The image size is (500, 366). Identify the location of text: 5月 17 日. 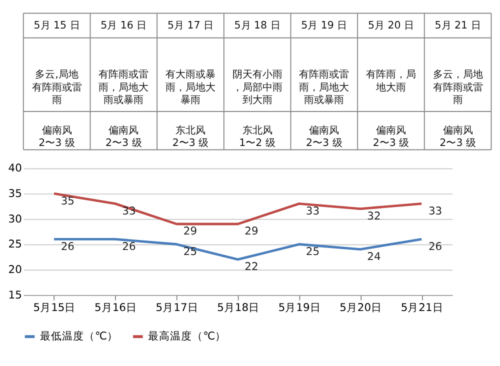
(190, 26).